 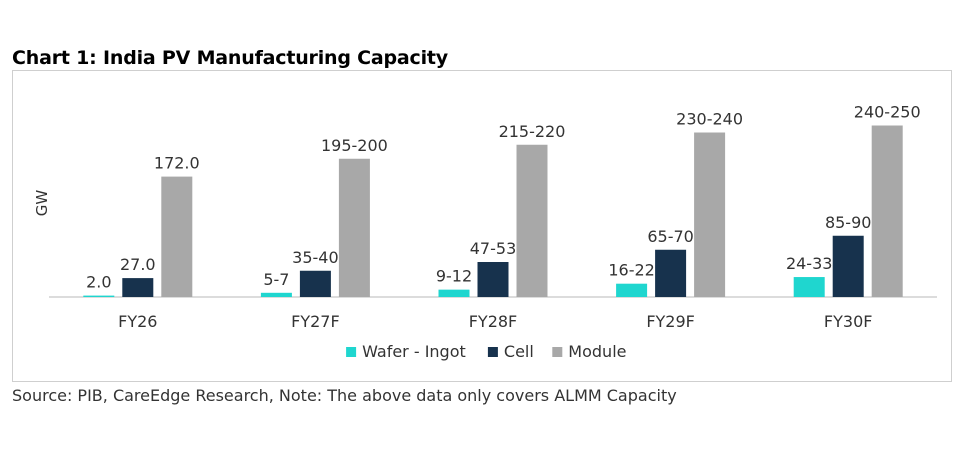 What do you see at coordinates (848, 222) in the screenshot?
I see `data-label: 85-90` at bounding box center [848, 222].